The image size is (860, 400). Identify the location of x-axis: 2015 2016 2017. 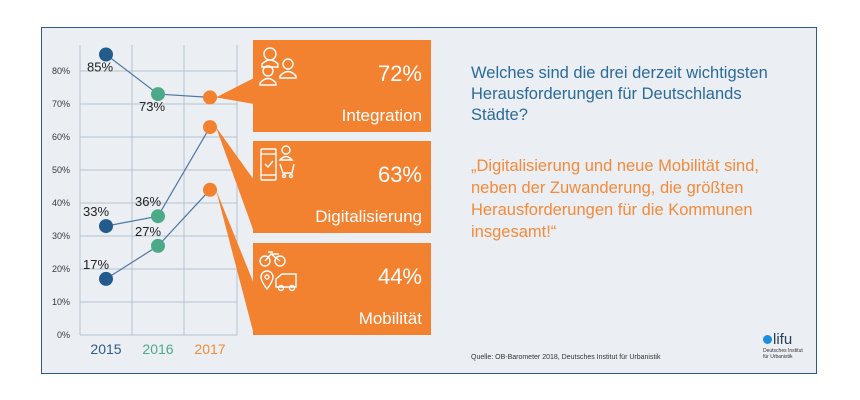
(157, 349).